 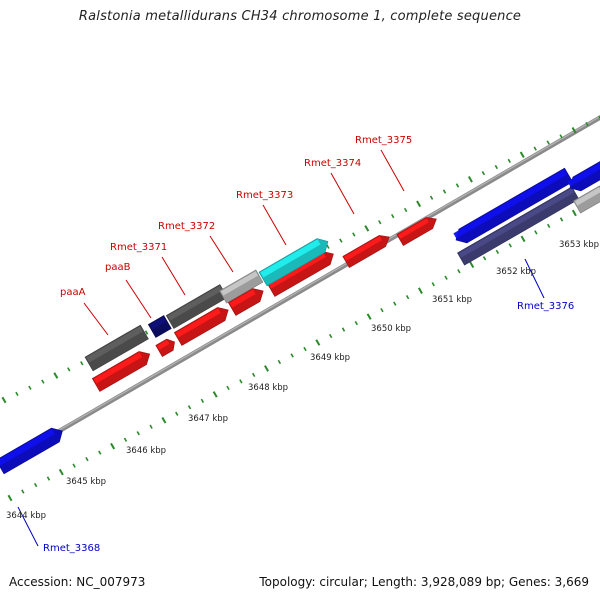 What do you see at coordinates (26, 516) in the screenshot?
I see `ruler-label: 3644 kbp` at bounding box center [26, 516].